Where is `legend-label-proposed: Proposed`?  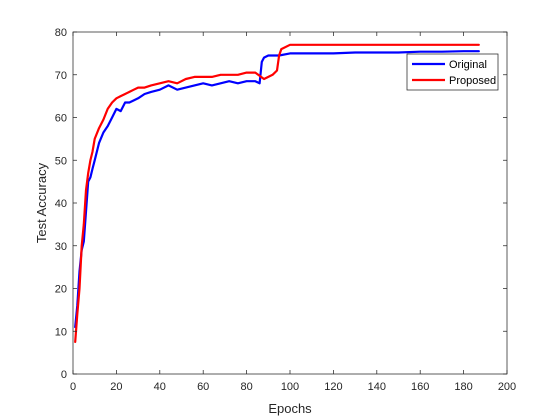 legend-label-proposed: Proposed is located at coordinates (472, 81).